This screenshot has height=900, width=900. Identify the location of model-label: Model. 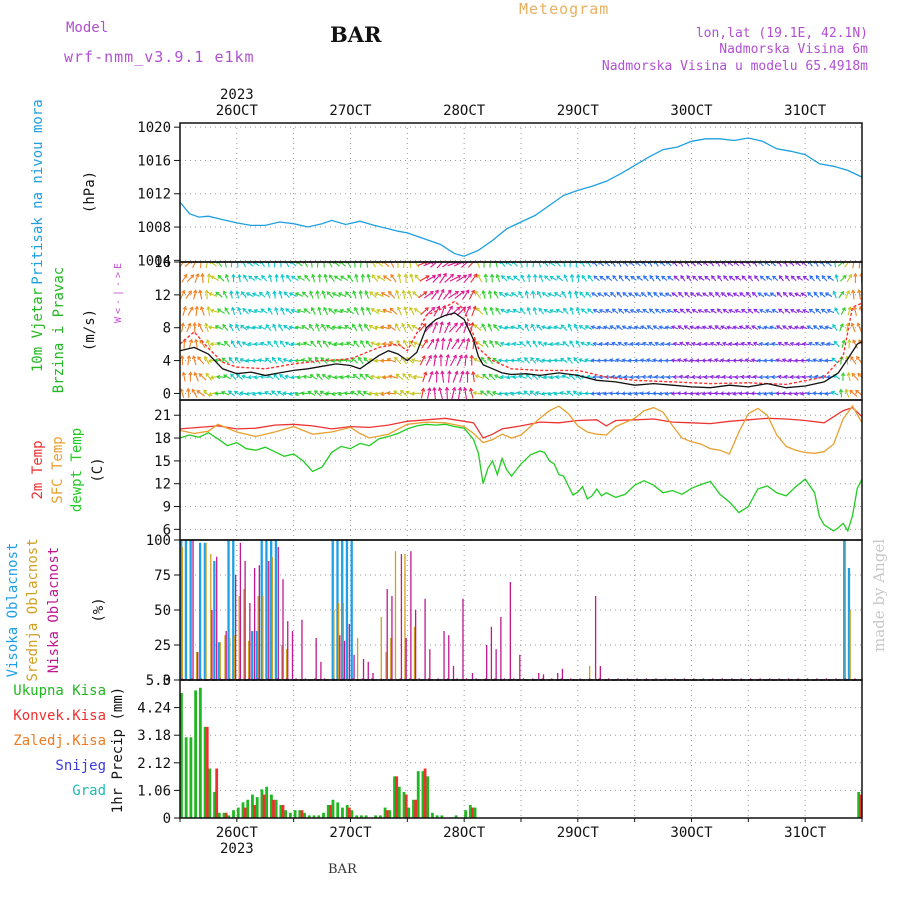
(87, 28).